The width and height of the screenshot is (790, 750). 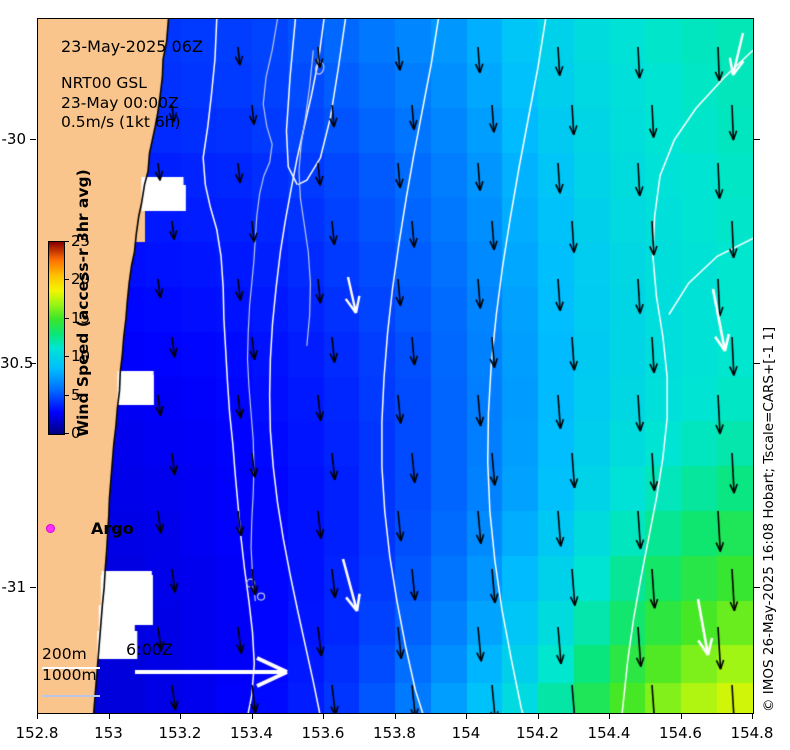 I want to click on x-axis-tick-label: 154, so click(x=466, y=733).